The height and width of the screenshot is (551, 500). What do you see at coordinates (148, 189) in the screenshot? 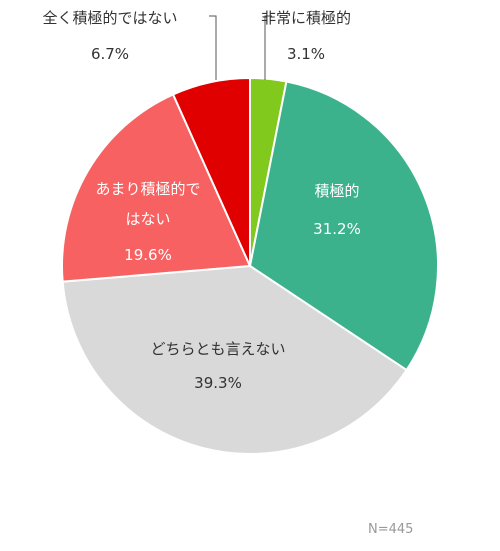
I see `slice-label-not-very-line1: あまり積極的で` at bounding box center [148, 189].